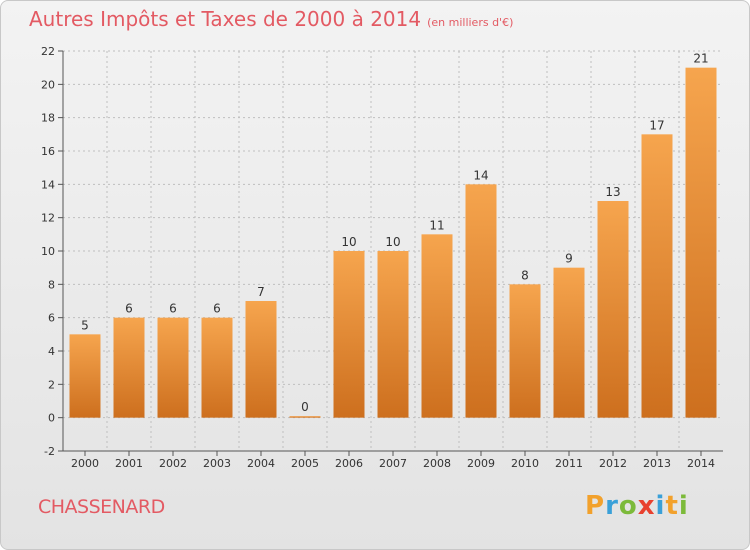  I want to click on logo-letter: x, so click(646, 506).